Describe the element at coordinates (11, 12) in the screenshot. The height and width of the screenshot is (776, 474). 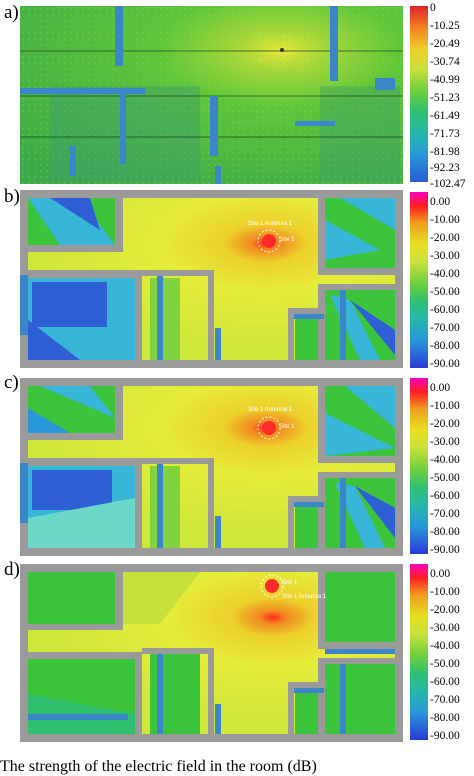
I see `panel-label-a: a)` at that location.